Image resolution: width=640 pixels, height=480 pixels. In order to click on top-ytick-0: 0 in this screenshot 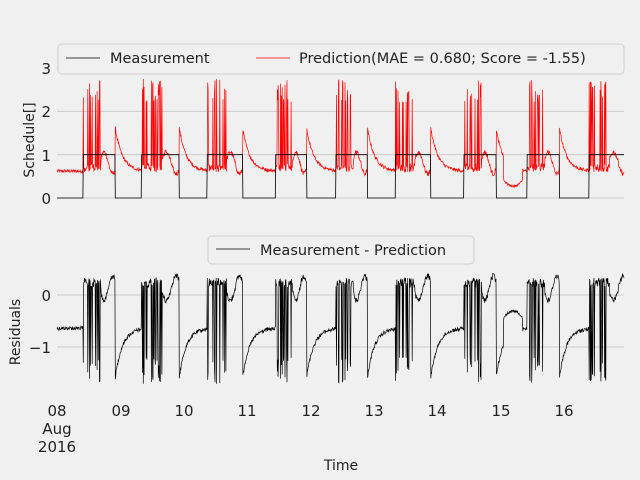, I will do `click(46, 199)`.